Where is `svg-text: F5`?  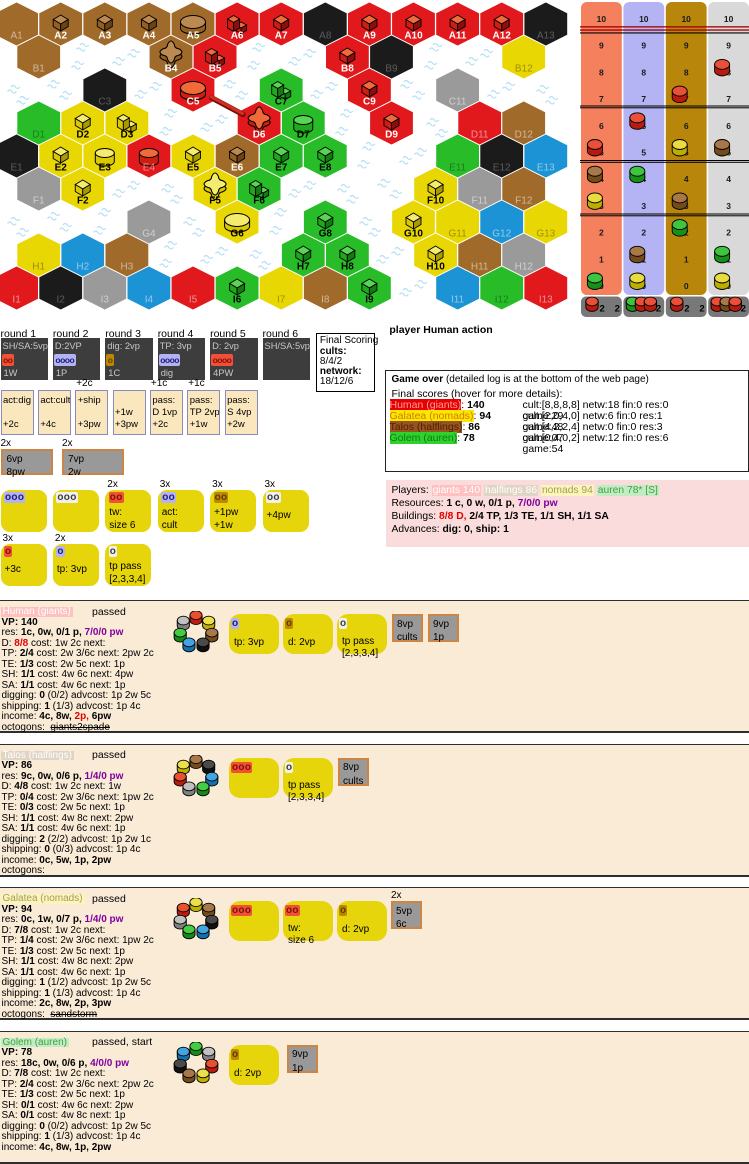
svg-text: F5 is located at coordinates (215, 201).